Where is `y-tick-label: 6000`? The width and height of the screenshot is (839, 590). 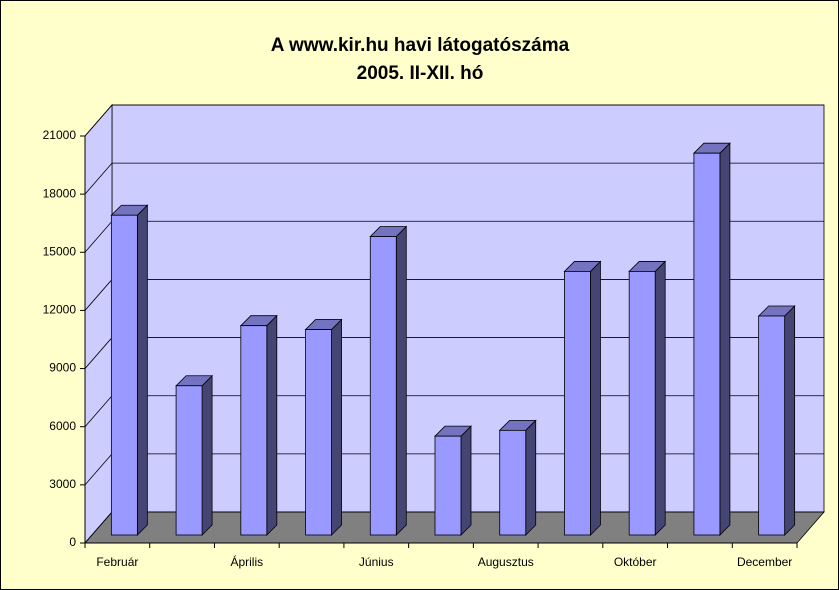
y-tick-label: 6000 is located at coordinates (62, 426).